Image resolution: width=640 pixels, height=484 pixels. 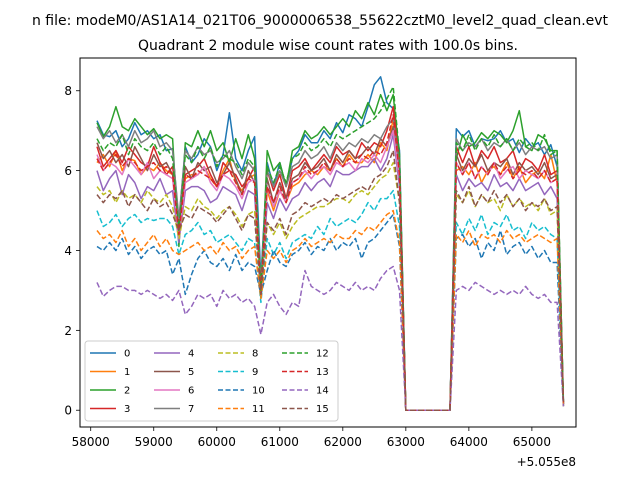 What do you see at coordinates (68, 331) in the screenshot?
I see `y-tick-label: 2` at bounding box center [68, 331].